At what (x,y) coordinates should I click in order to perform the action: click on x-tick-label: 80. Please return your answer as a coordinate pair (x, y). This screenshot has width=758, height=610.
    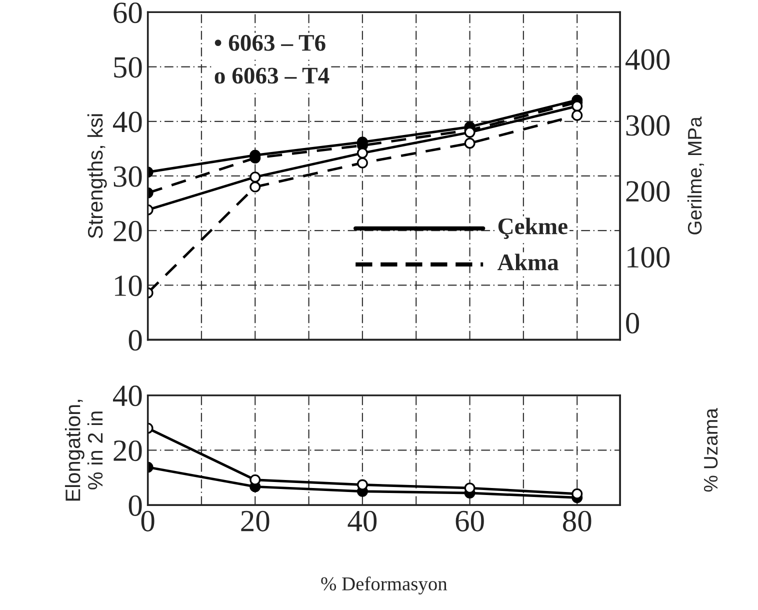
    Looking at the image, I should click on (577, 521).